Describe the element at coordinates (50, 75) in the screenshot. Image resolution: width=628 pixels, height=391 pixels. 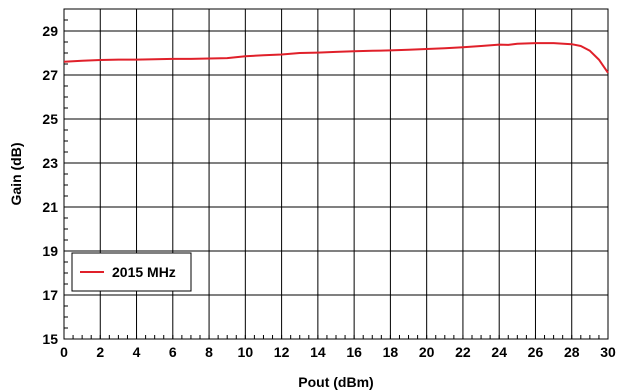
I see `y-tick-label-27: 27` at that location.